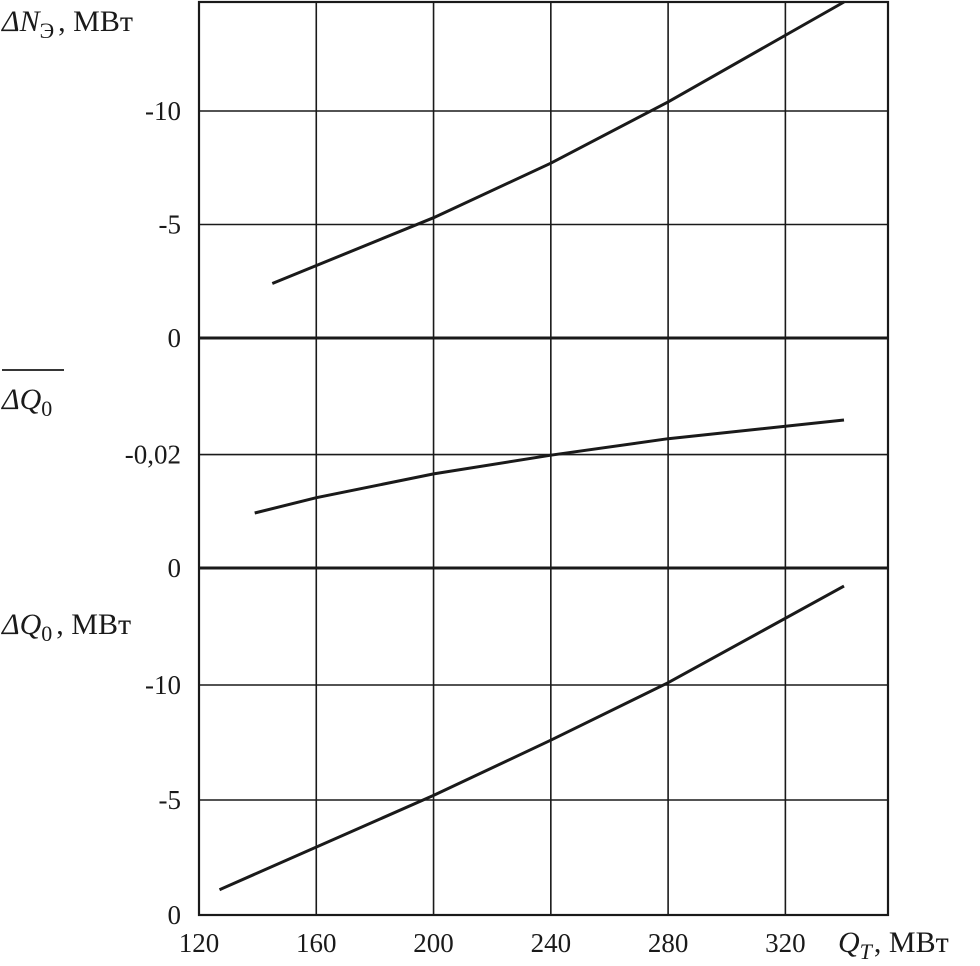 Image resolution: width=980 pixels, height=966 pixels. Describe the element at coordinates (67, 24) in the screenshot. I see `top-ylabel: ΔNЭ, МВт` at that location.